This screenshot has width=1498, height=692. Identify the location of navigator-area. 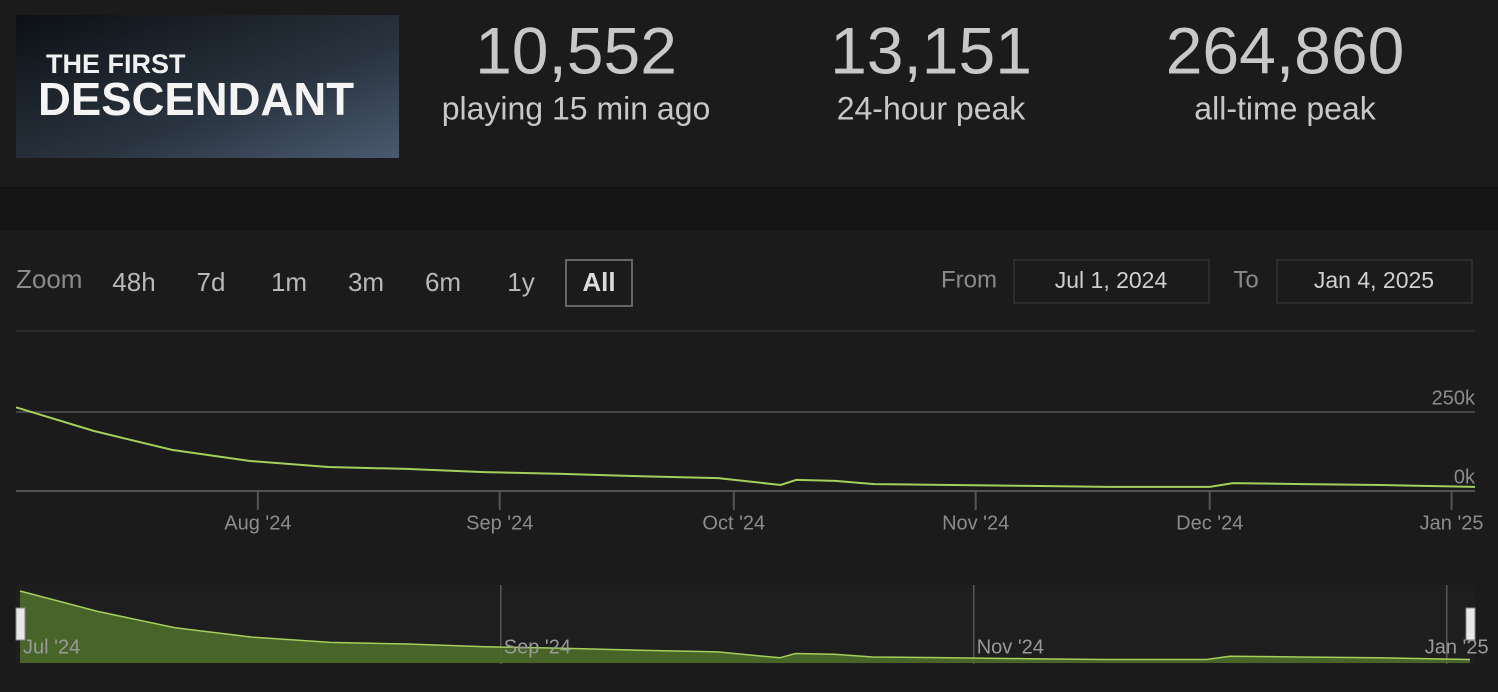
(745, 627).